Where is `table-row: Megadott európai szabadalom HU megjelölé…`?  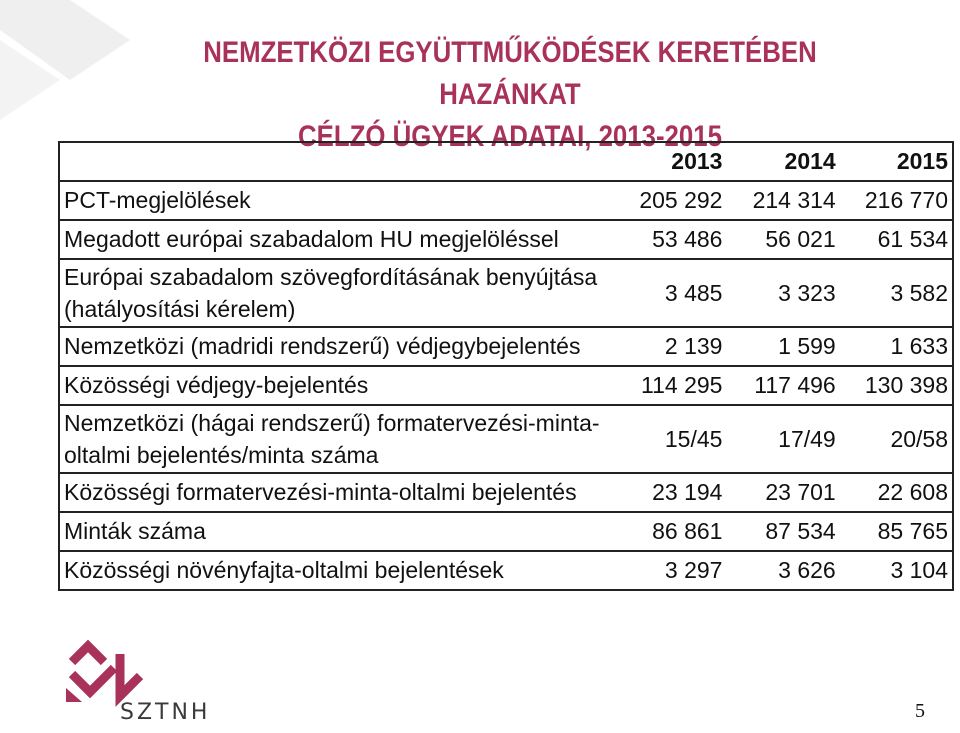 table-row: Megadott európai szabadalom HU megjelölé… is located at coordinates (506, 239).